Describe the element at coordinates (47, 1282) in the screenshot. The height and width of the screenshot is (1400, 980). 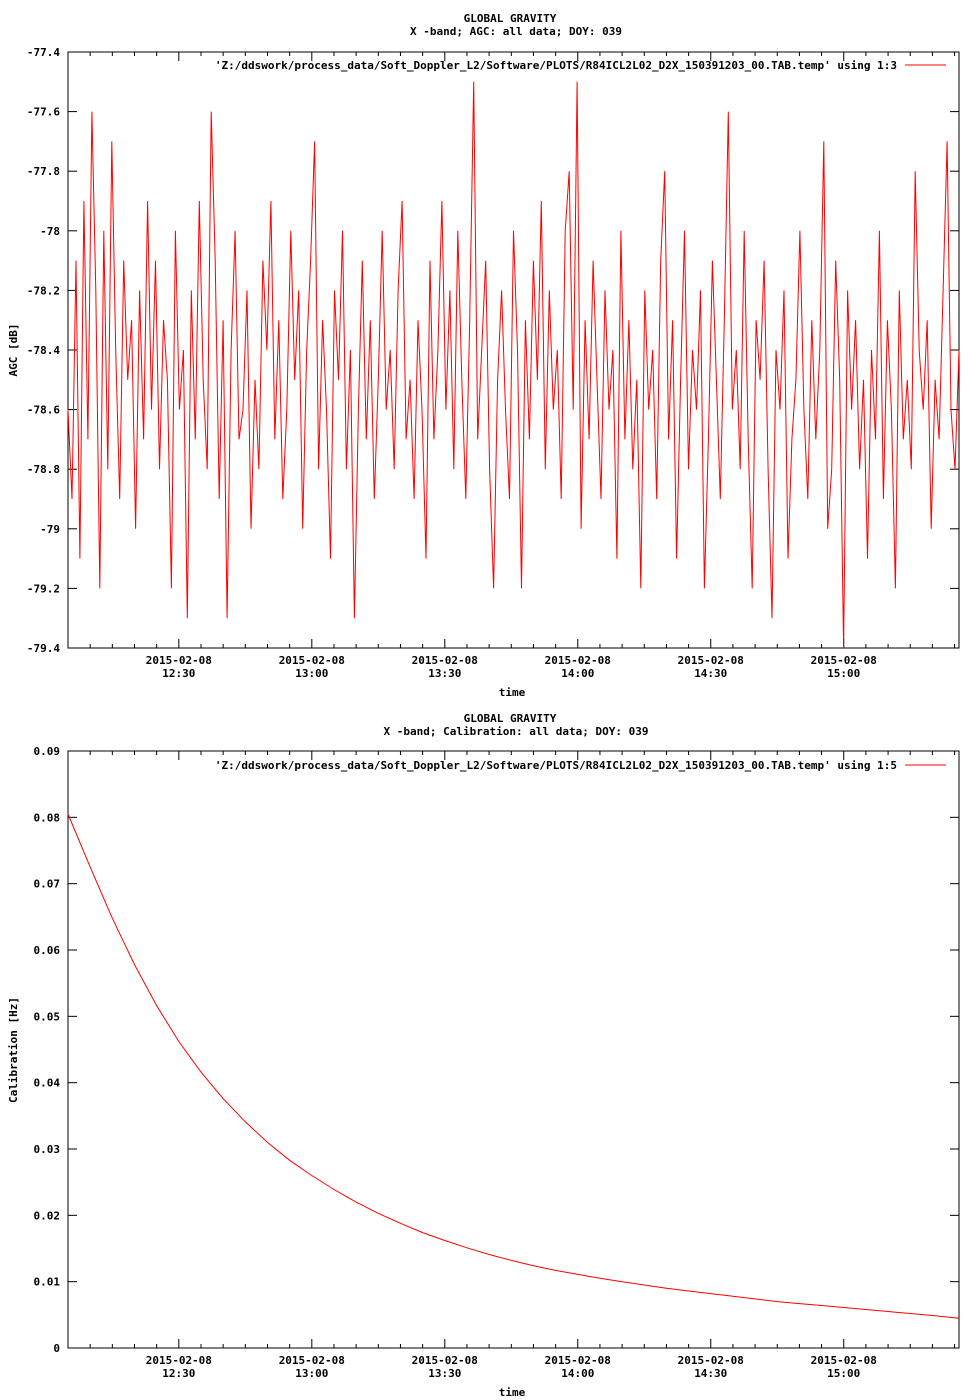
I see `calibration-y-tick-label: 0.01` at that location.